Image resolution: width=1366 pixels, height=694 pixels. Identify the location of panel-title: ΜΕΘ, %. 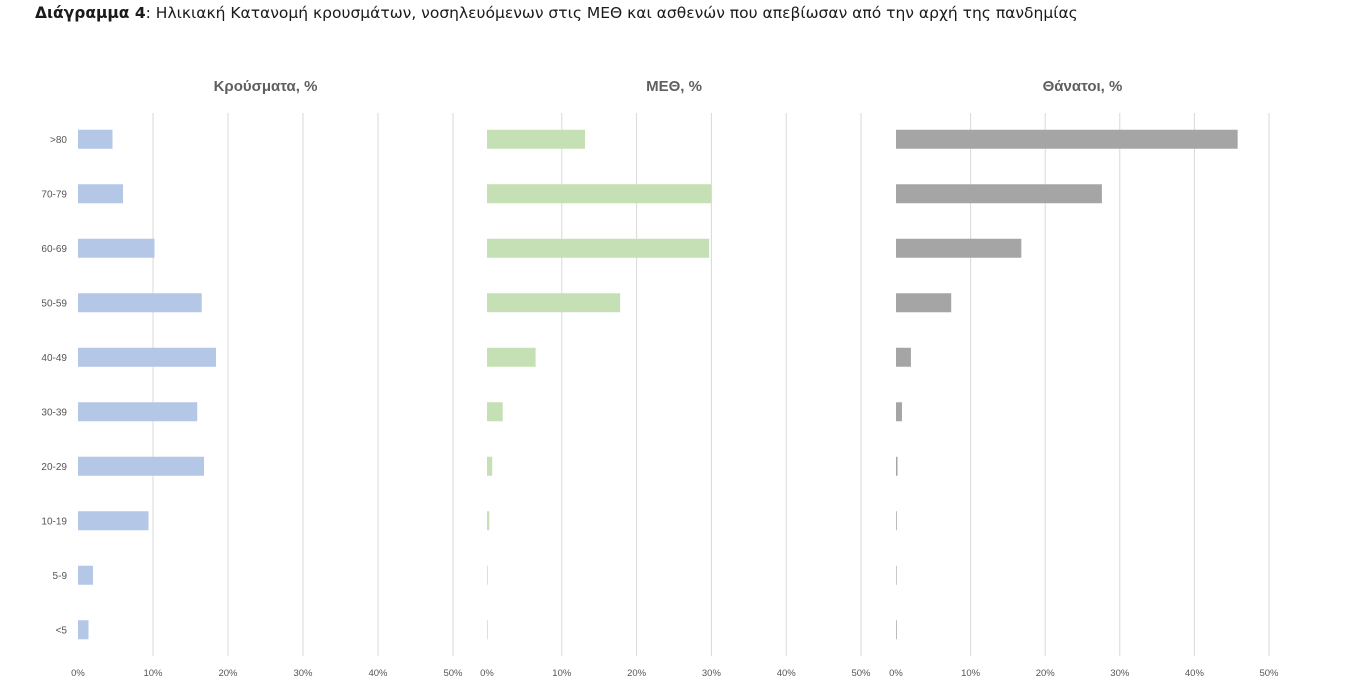
(674, 86).